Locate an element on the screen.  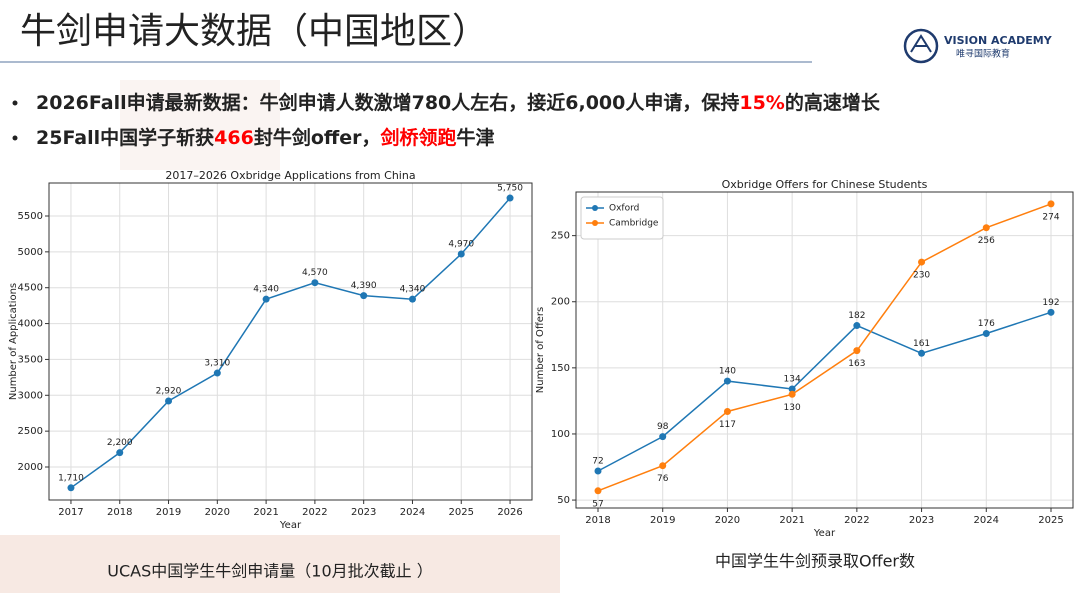
legend-marker is located at coordinates (595, 223).